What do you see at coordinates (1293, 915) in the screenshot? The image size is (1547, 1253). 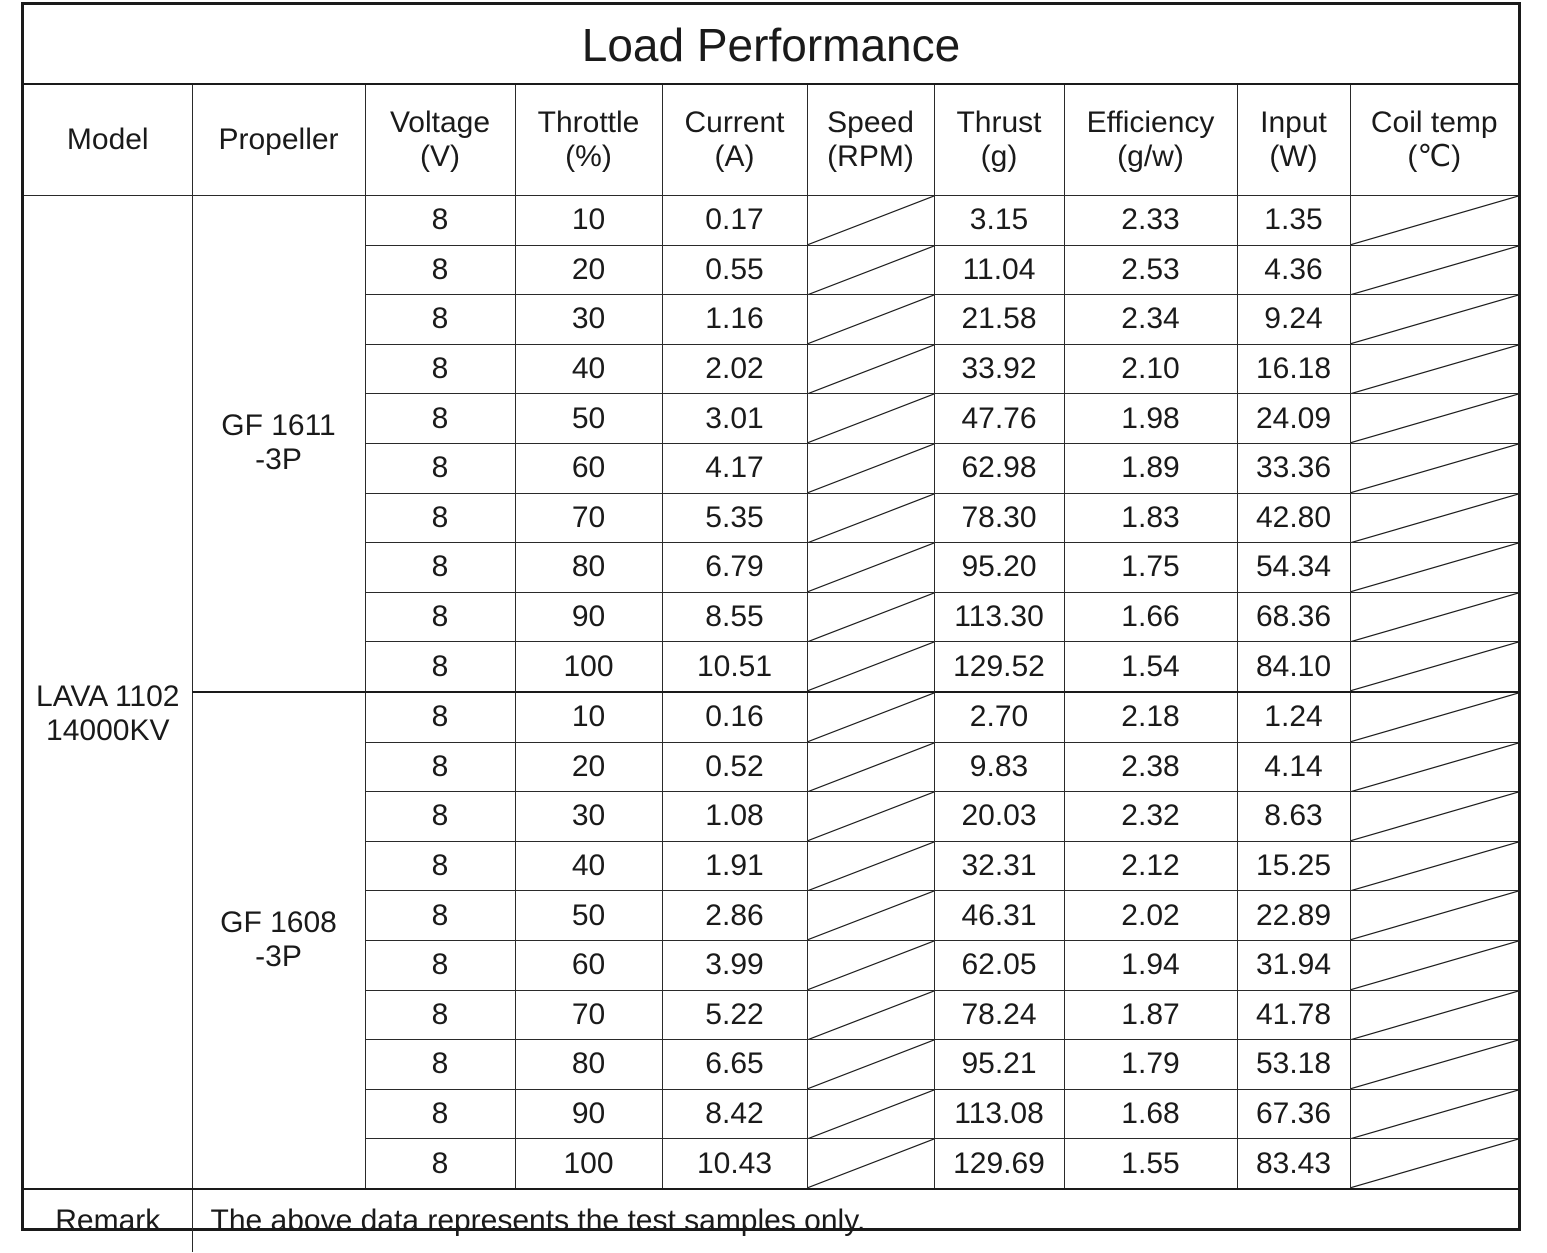 I see `input-cell: 22.89` at bounding box center [1293, 915].